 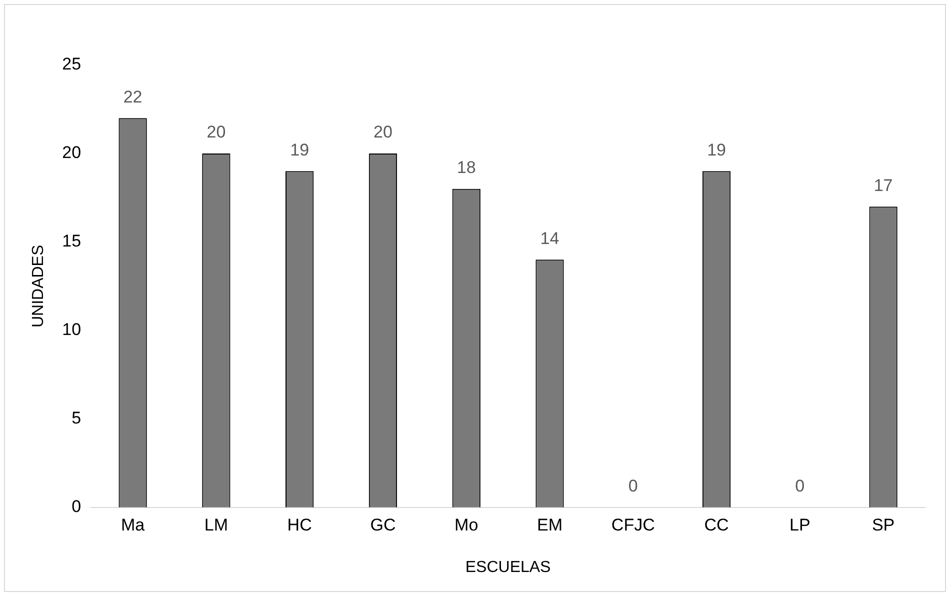 What do you see at coordinates (72, 64) in the screenshot?
I see `y-tick-label: 25` at bounding box center [72, 64].